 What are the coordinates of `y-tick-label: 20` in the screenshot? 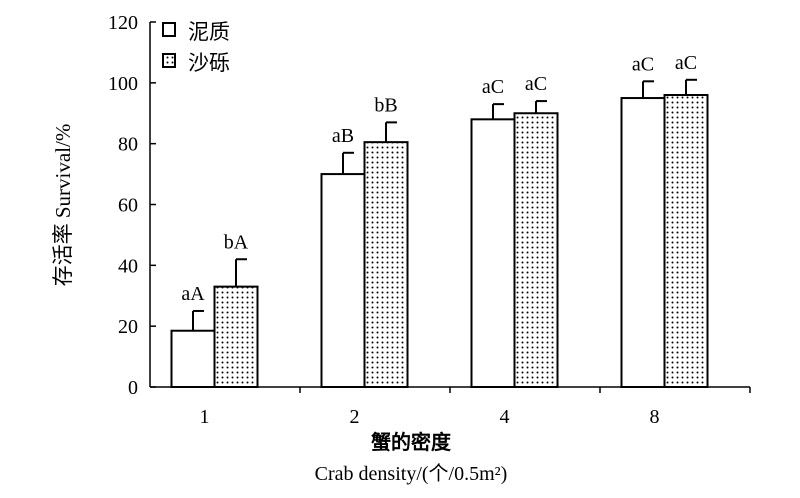 It's located at (128, 327).